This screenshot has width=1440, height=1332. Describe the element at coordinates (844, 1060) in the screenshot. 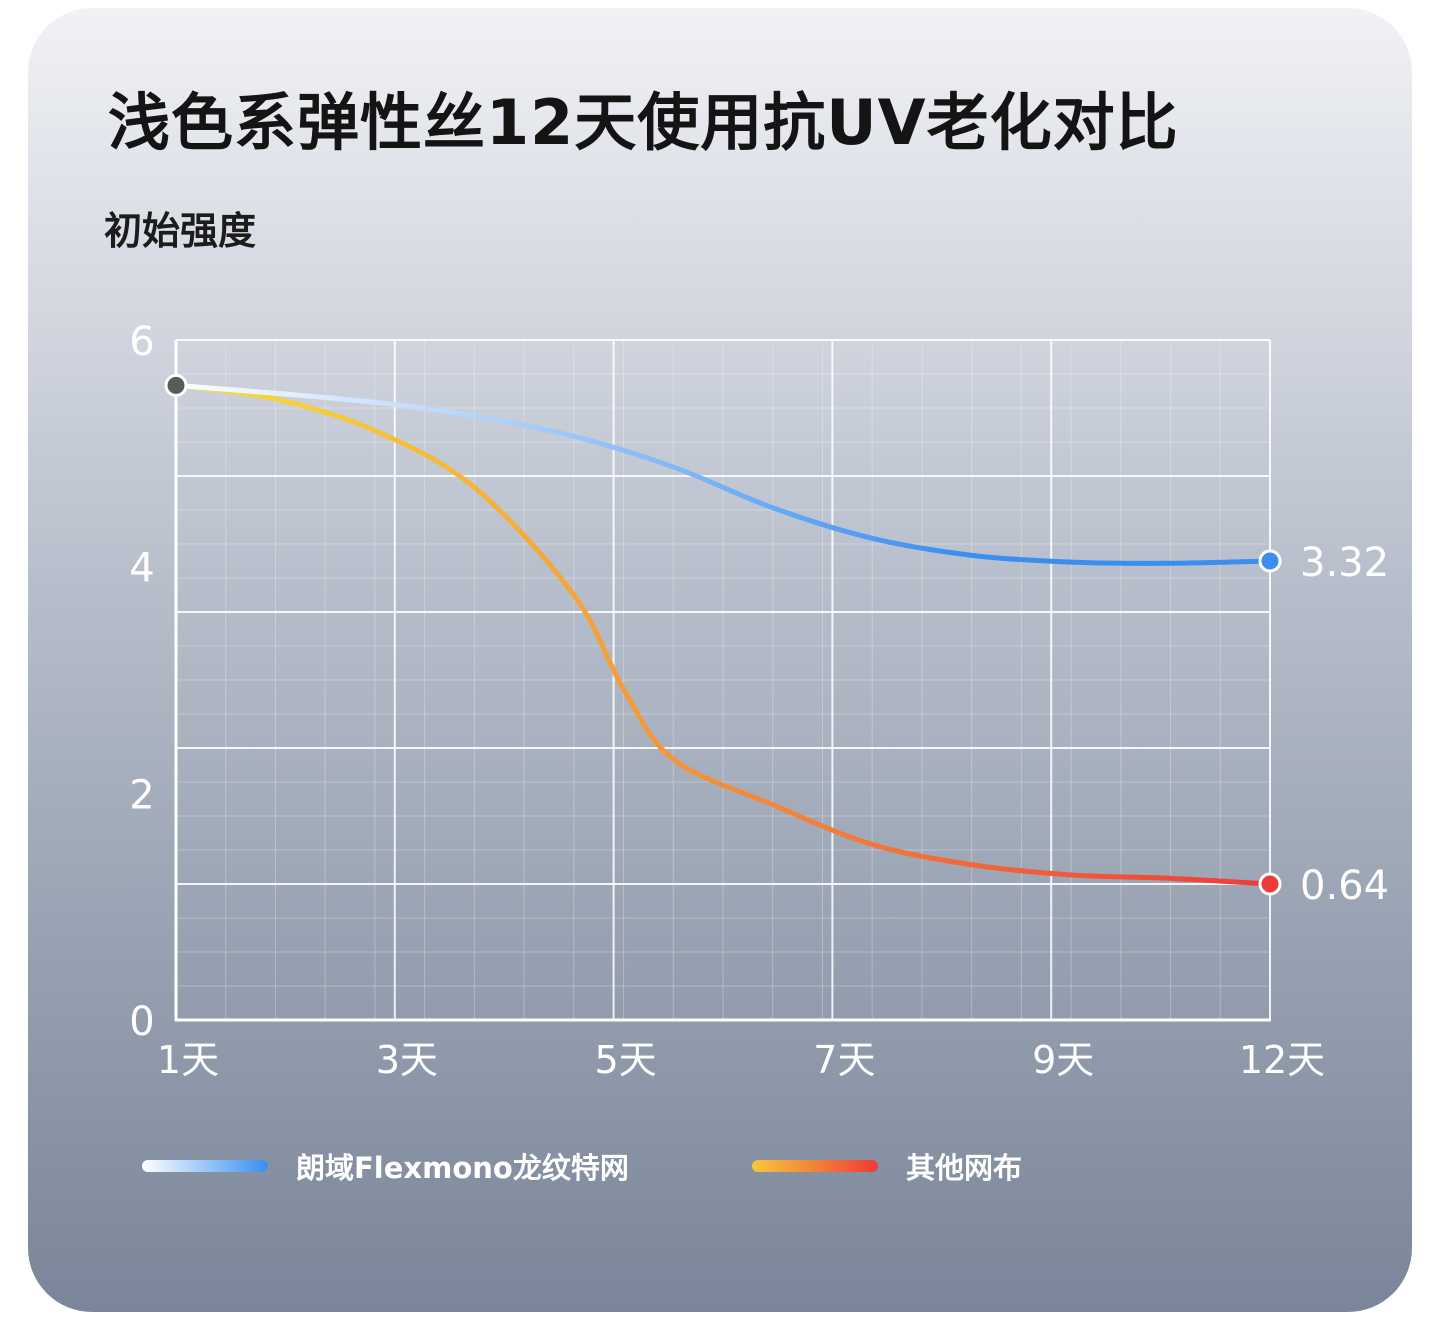

I see `x-tick-label: 7天` at that location.